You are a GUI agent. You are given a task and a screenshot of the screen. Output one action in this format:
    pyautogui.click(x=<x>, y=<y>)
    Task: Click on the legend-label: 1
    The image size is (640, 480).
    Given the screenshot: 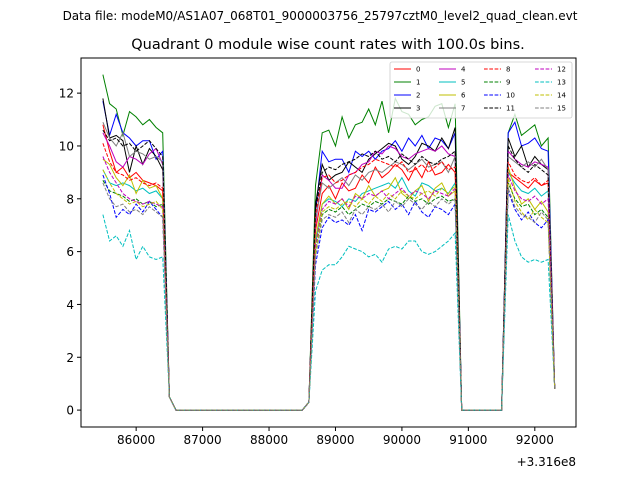 What is the action you would take?
    pyautogui.click(x=418, y=83)
    